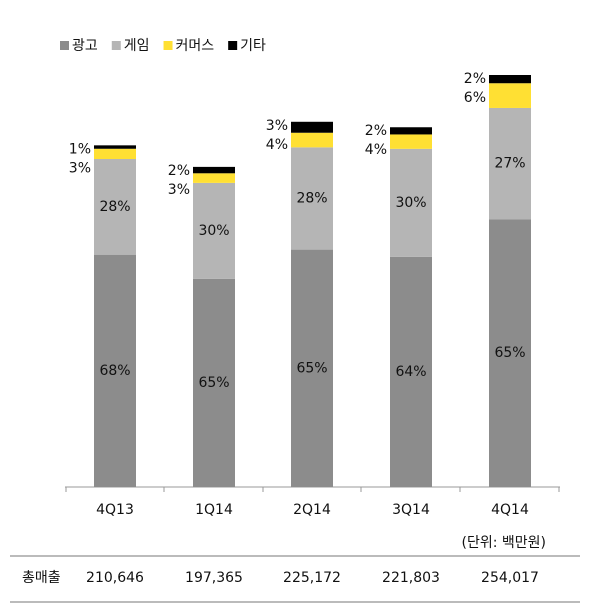 This screenshot has width=590, height=611. I want to click on x-tick-label: 4Q14, so click(510, 510).